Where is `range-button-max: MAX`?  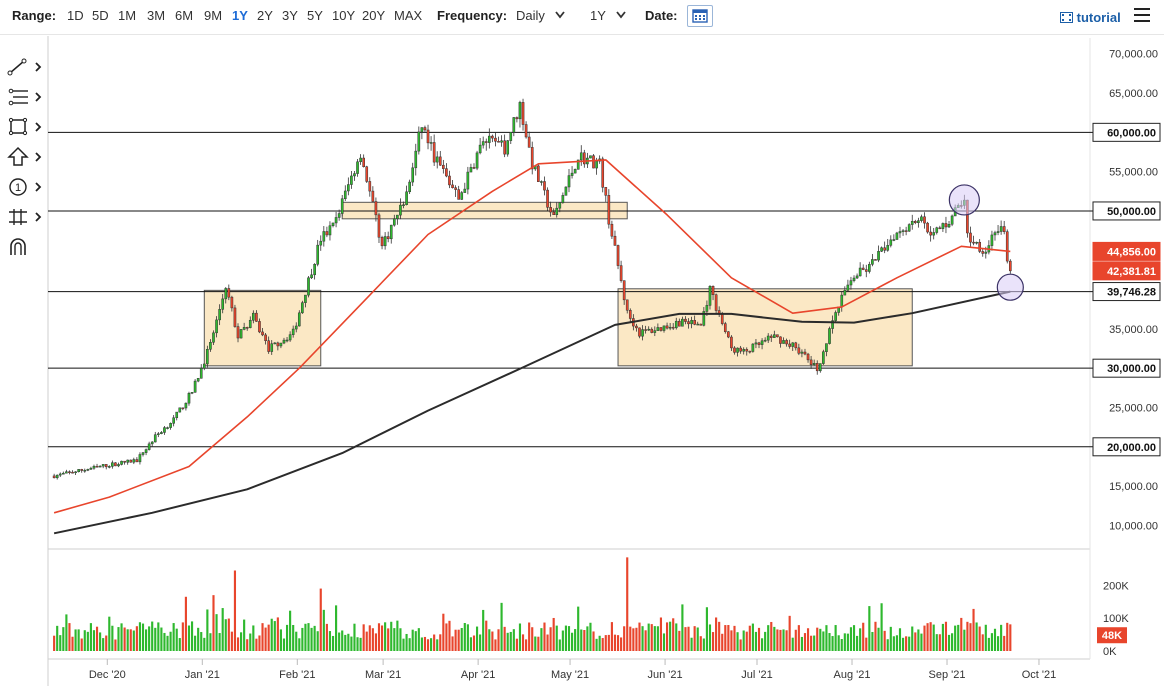 range-button-max: MAX is located at coordinates (408, 15).